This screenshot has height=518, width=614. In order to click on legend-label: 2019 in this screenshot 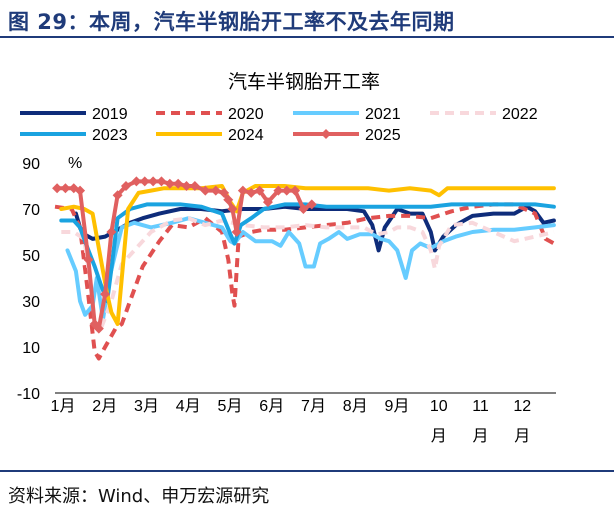, I will do `click(110, 114)`.